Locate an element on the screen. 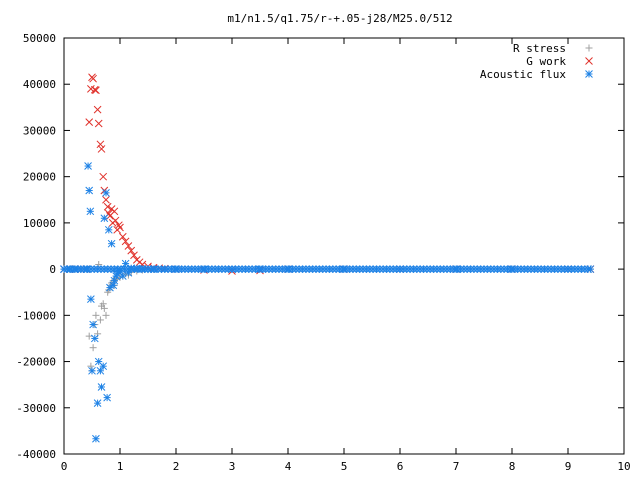 The image size is (640, 480). x-tick-label: 2 is located at coordinates (176, 466).